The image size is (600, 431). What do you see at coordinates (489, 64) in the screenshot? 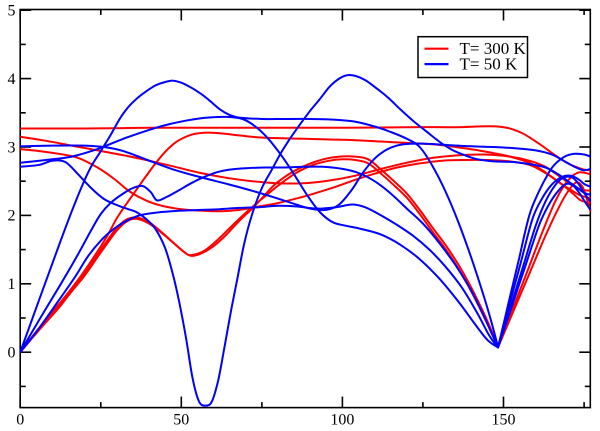
I see `svg-text: T= 50 K` at bounding box center [489, 64].